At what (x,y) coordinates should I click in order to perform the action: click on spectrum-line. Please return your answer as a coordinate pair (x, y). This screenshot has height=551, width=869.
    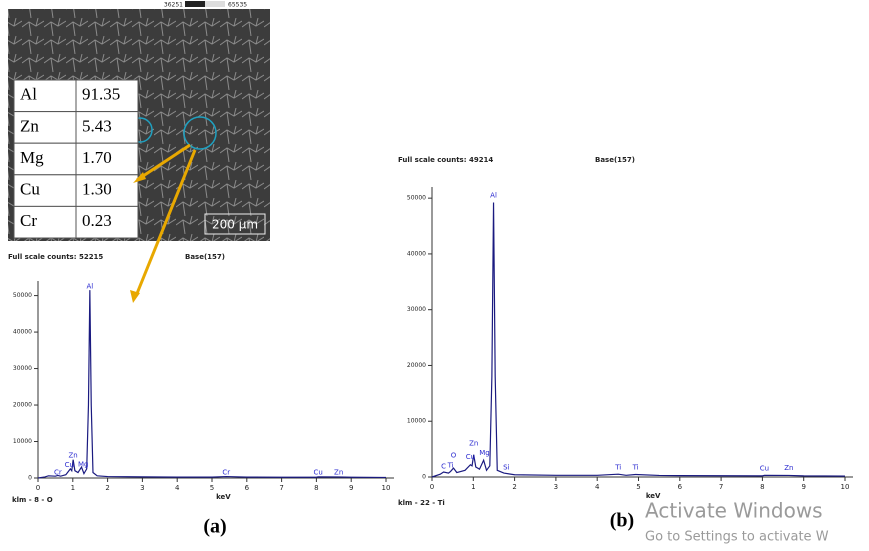
    Looking at the image, I should click on (212, 384).